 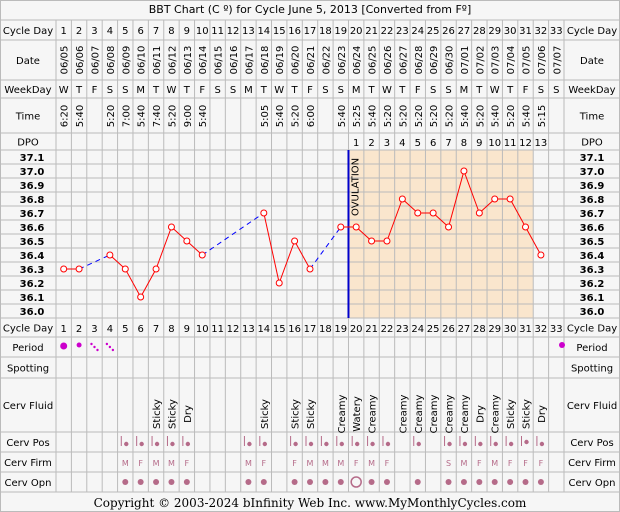 I want to click on date-label: 06/24, so click(x=357, y=60).